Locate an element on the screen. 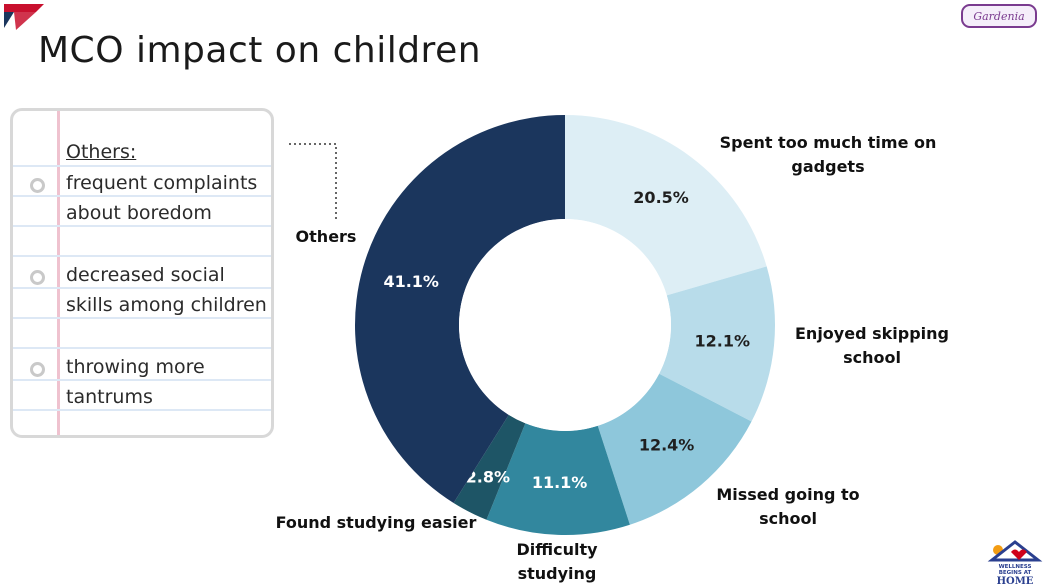 This screenshot has width=1050, height=588. wellness-logo-line: HOME is located at coordinates (1015, 581).